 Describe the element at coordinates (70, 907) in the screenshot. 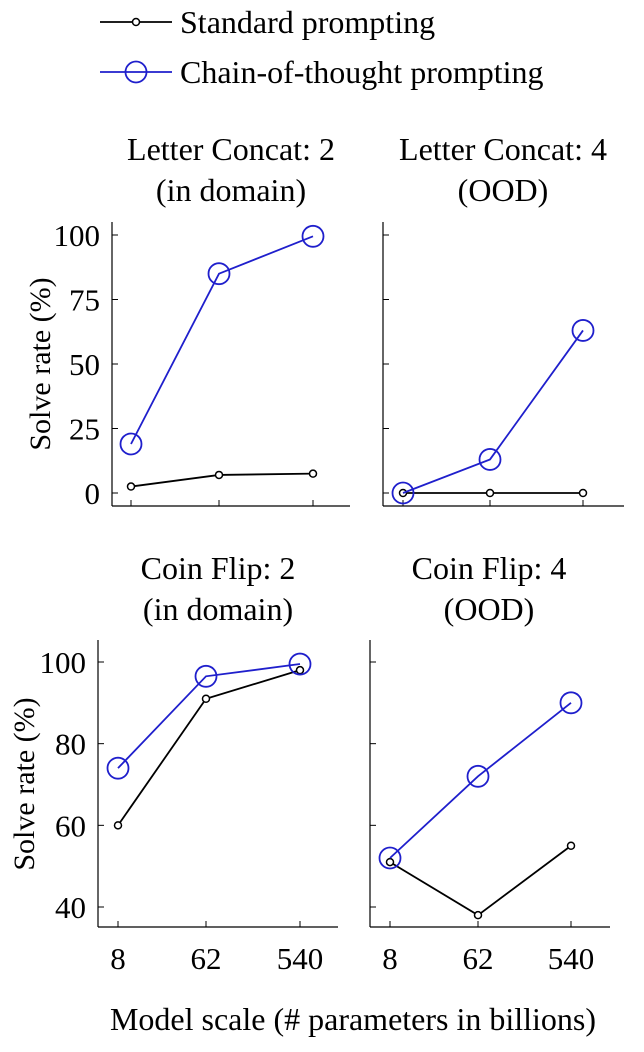

I see `panel-3-ytick-label-0: 40` at that location.